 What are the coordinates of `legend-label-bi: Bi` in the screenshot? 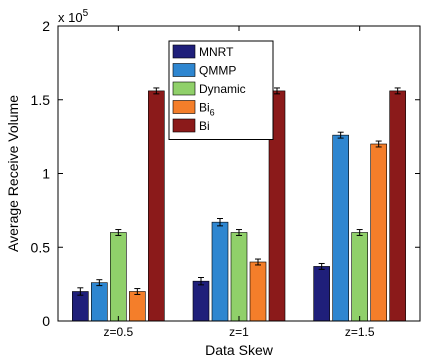 It's located at (204, 126).